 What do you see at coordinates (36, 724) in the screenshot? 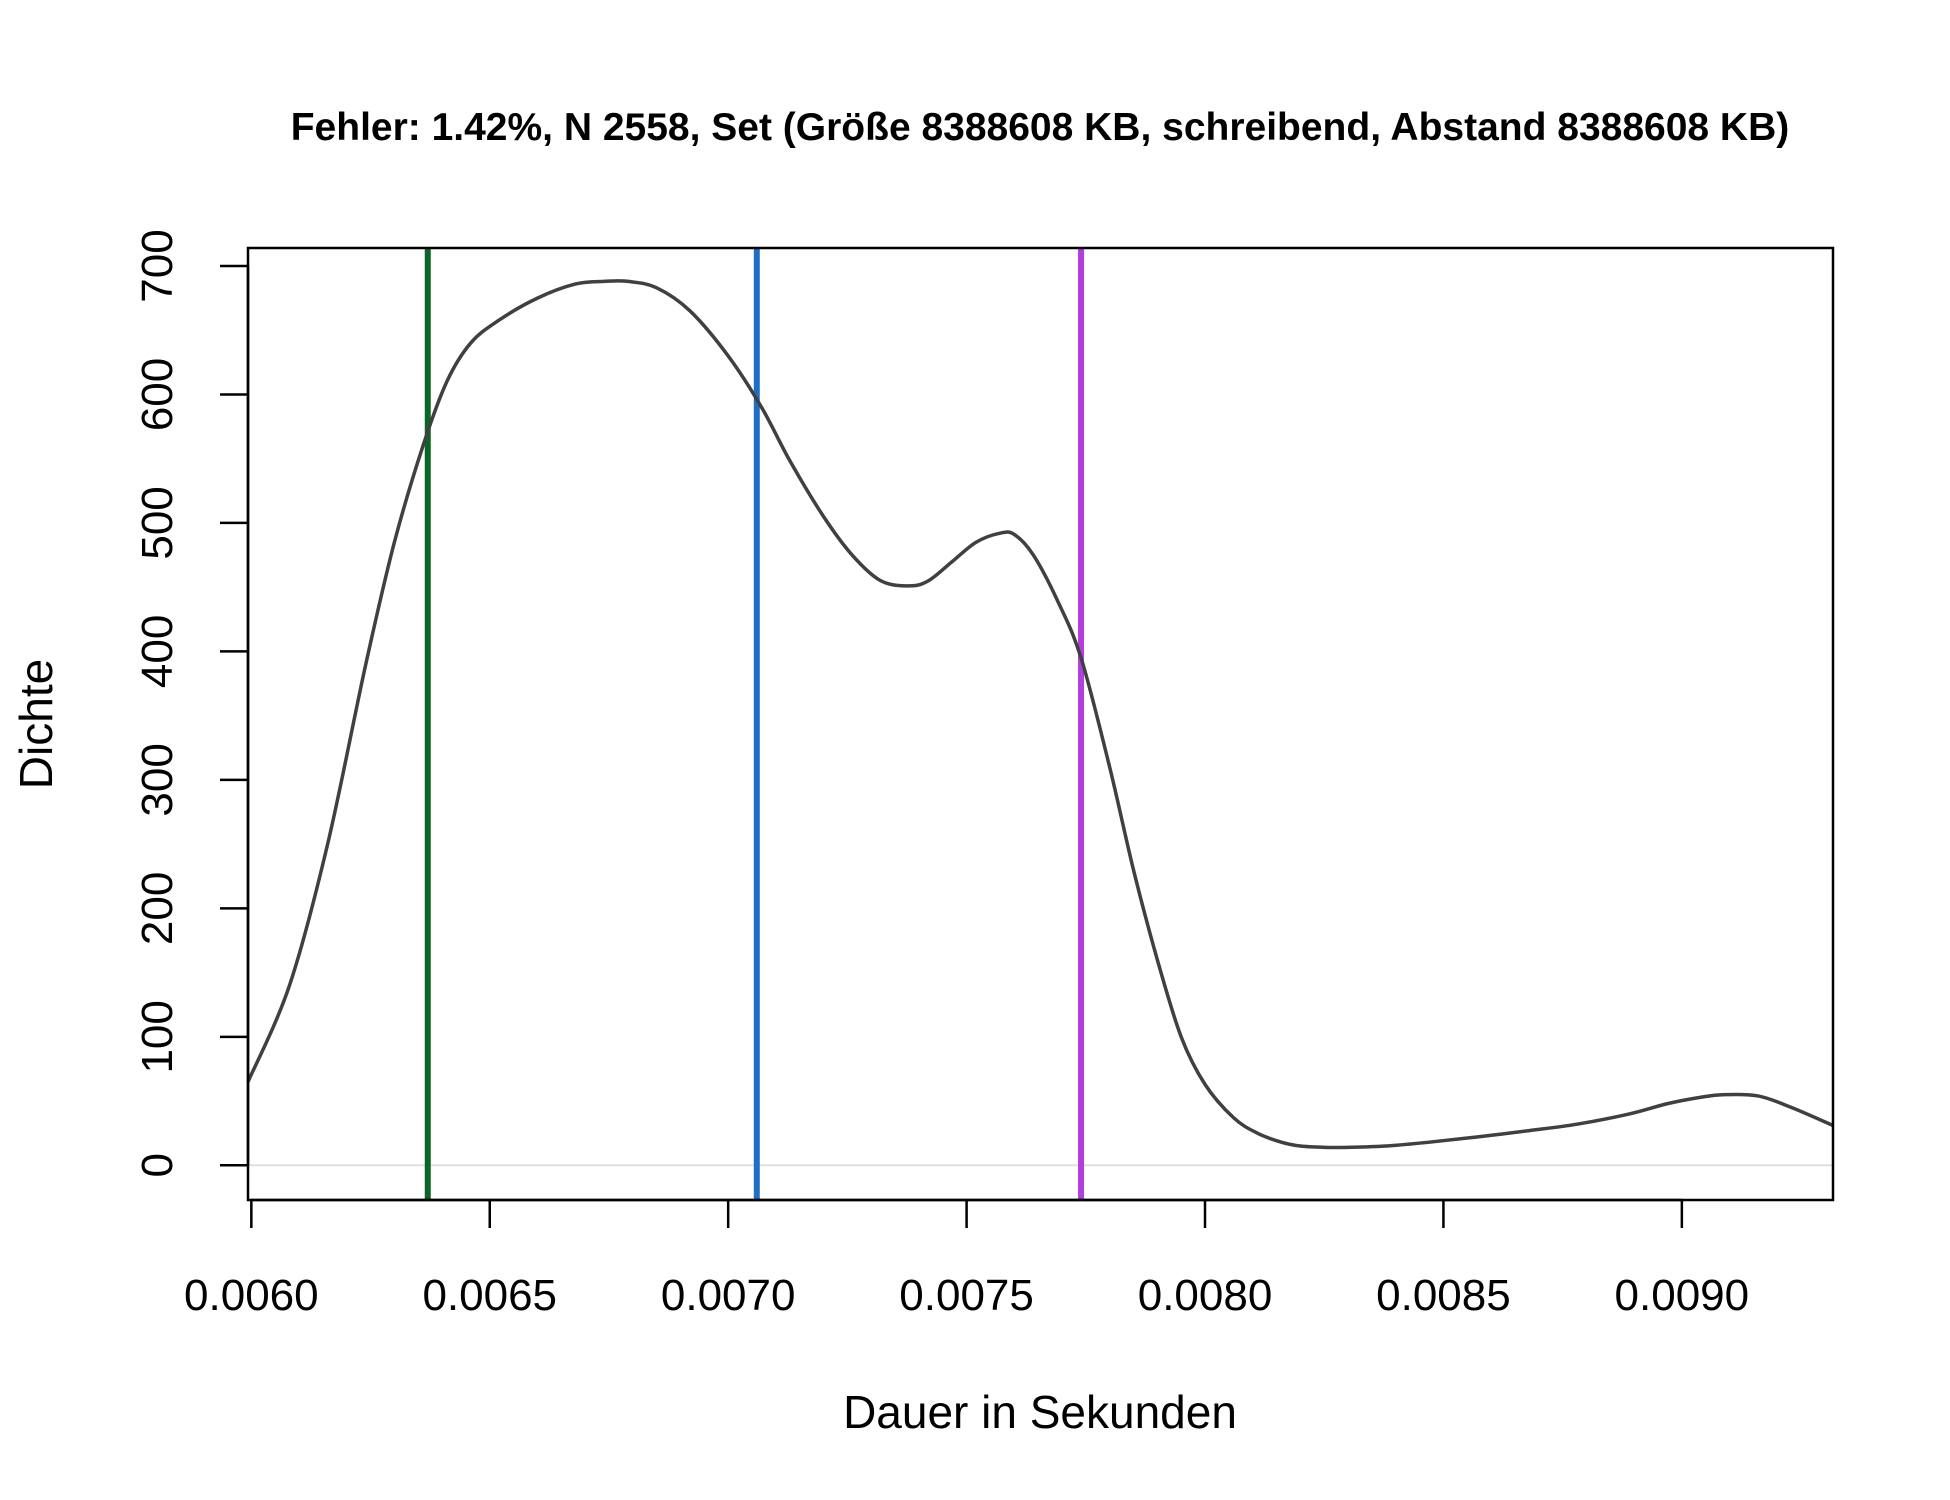
I see `y-axis-label: Dichte` at bounding box center [36, 724].